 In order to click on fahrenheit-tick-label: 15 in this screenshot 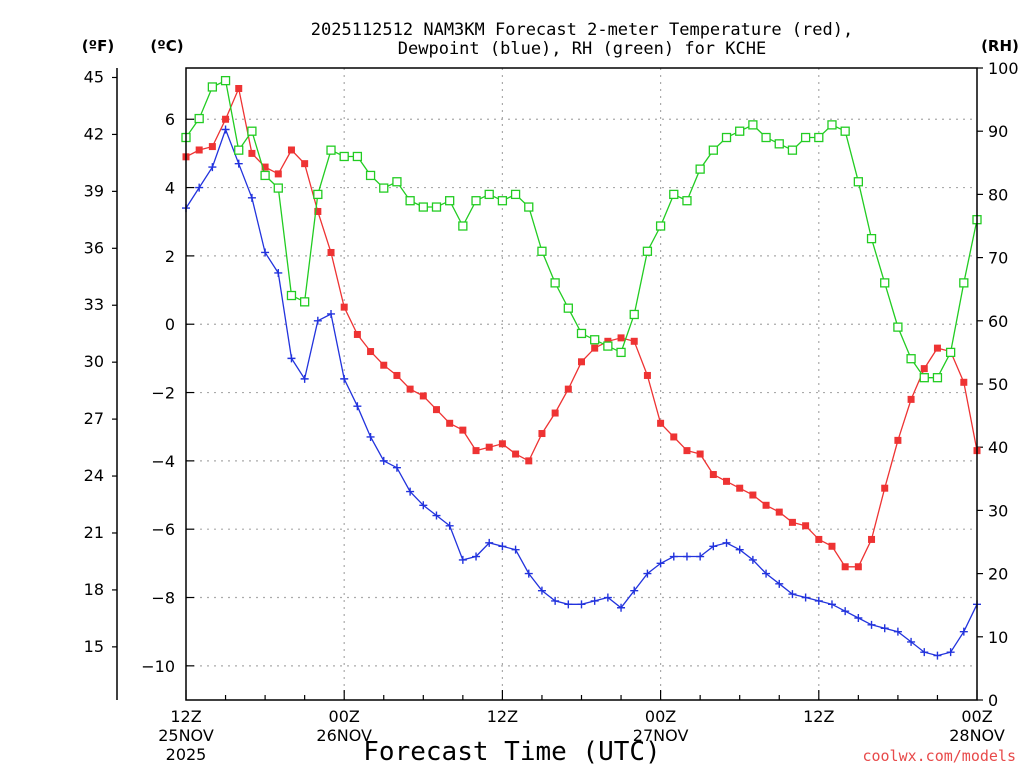, I will do `click(94, 646)`.